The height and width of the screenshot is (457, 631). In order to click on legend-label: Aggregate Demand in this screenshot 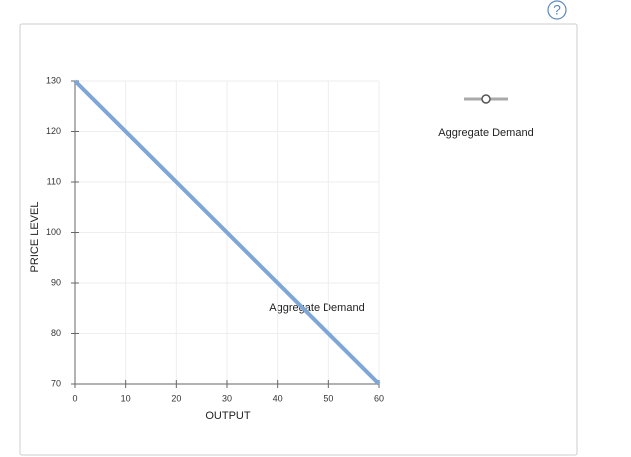, I will do `click(485, 133)`.